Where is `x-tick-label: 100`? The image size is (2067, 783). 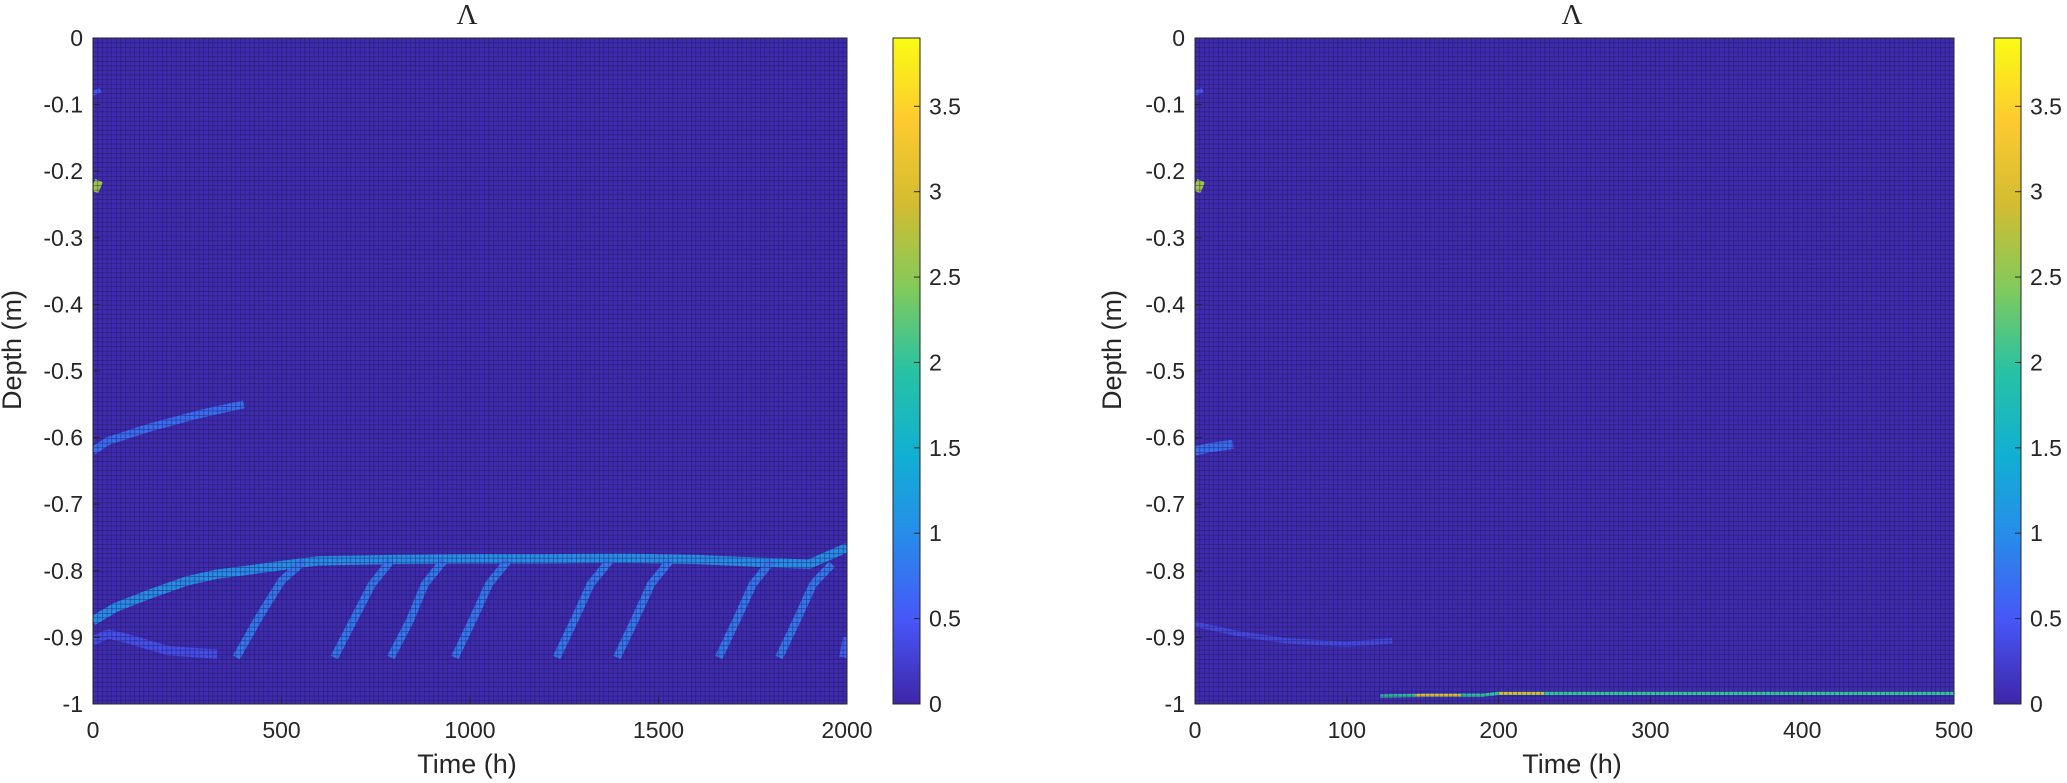 x-tick-label: 100 is located at coordinates (1347, 730).